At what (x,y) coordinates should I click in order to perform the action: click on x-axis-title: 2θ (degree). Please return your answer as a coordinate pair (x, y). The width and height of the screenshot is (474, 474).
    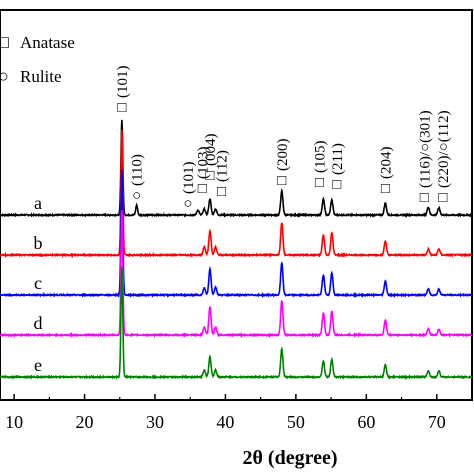
    Looking at the image, I should click on (289, 458).